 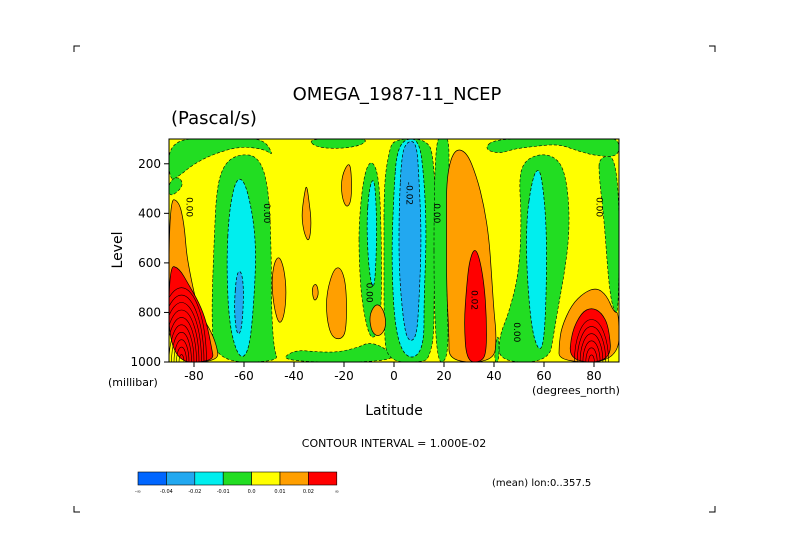 What do you see at coordinates (194, 376) in the screenshot?
I see `x-tick-label: -80` at bounding box center [194, 376].